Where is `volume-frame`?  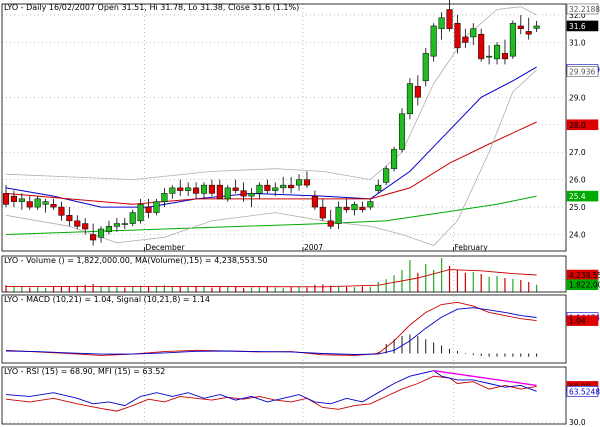
volume-frame is located at coordinates (284, 274).